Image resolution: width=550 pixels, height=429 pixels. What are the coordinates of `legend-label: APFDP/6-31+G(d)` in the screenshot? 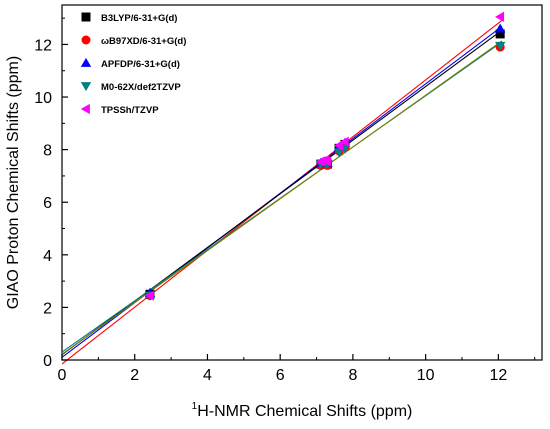 It's located at (140, 64).